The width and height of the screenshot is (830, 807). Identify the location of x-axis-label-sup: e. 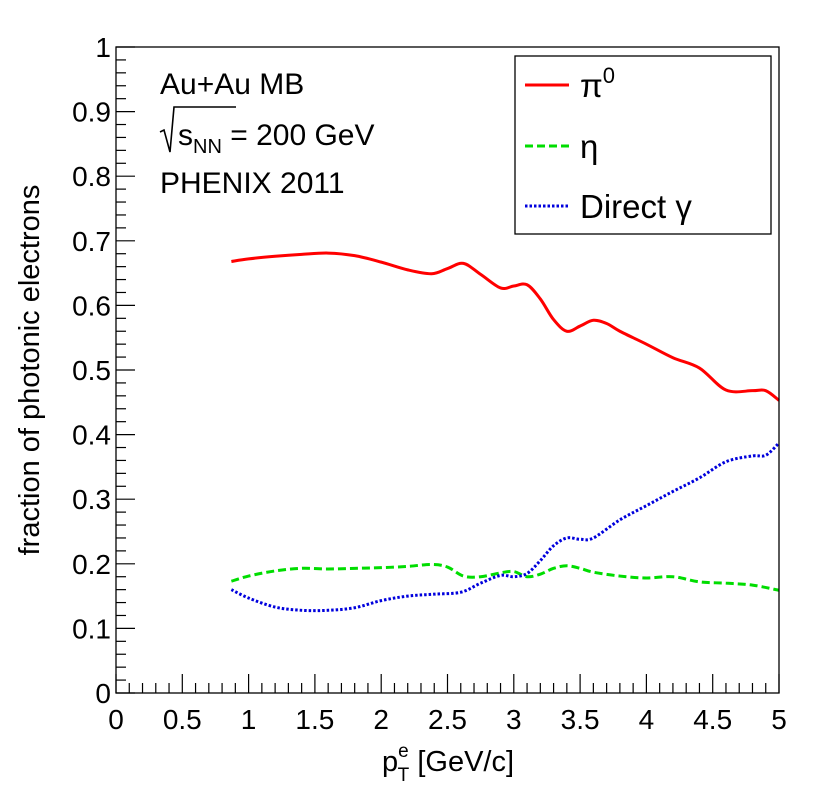
(403, 751).